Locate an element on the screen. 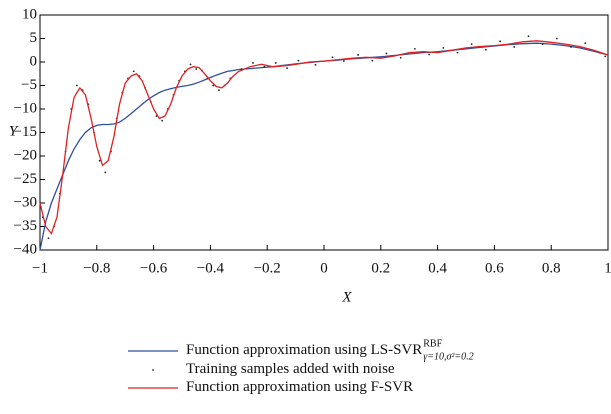  x-tick-label: 0 is located at coordinates (324, 268).